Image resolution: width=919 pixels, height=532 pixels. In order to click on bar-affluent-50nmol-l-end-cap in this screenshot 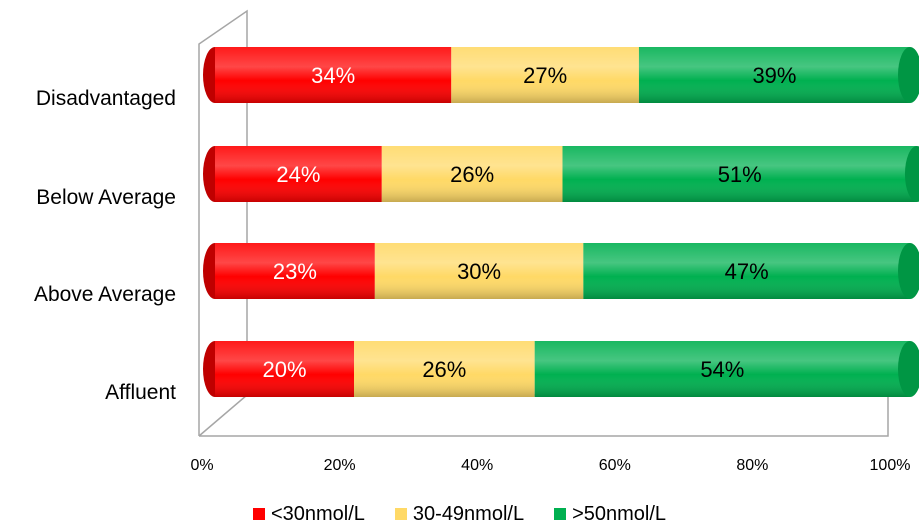, I will do `click(908, 369)`.